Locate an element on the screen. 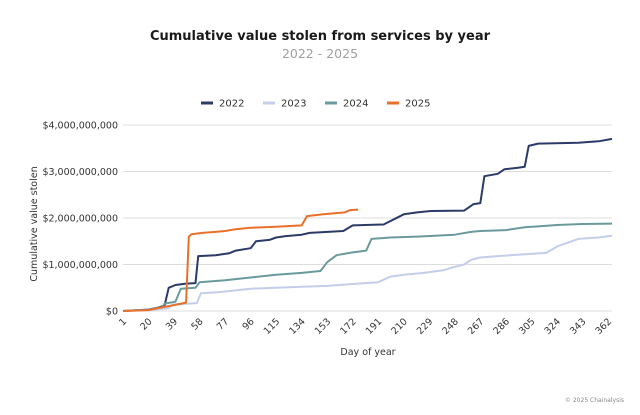  x-tick-label: 343 is located at coordinates (578, 326).